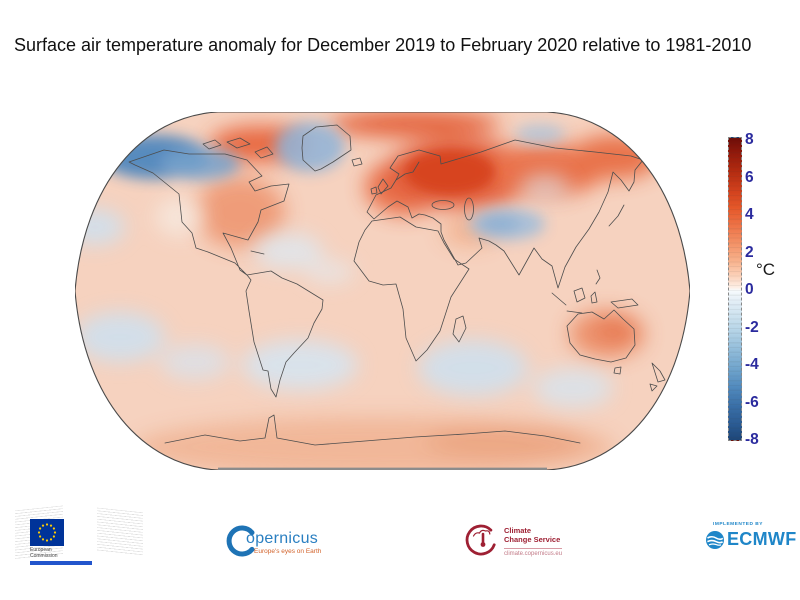 This screenshot has width=800, height=600. I want to click on colorbar-tick-m8: -8, so click(752, 439).